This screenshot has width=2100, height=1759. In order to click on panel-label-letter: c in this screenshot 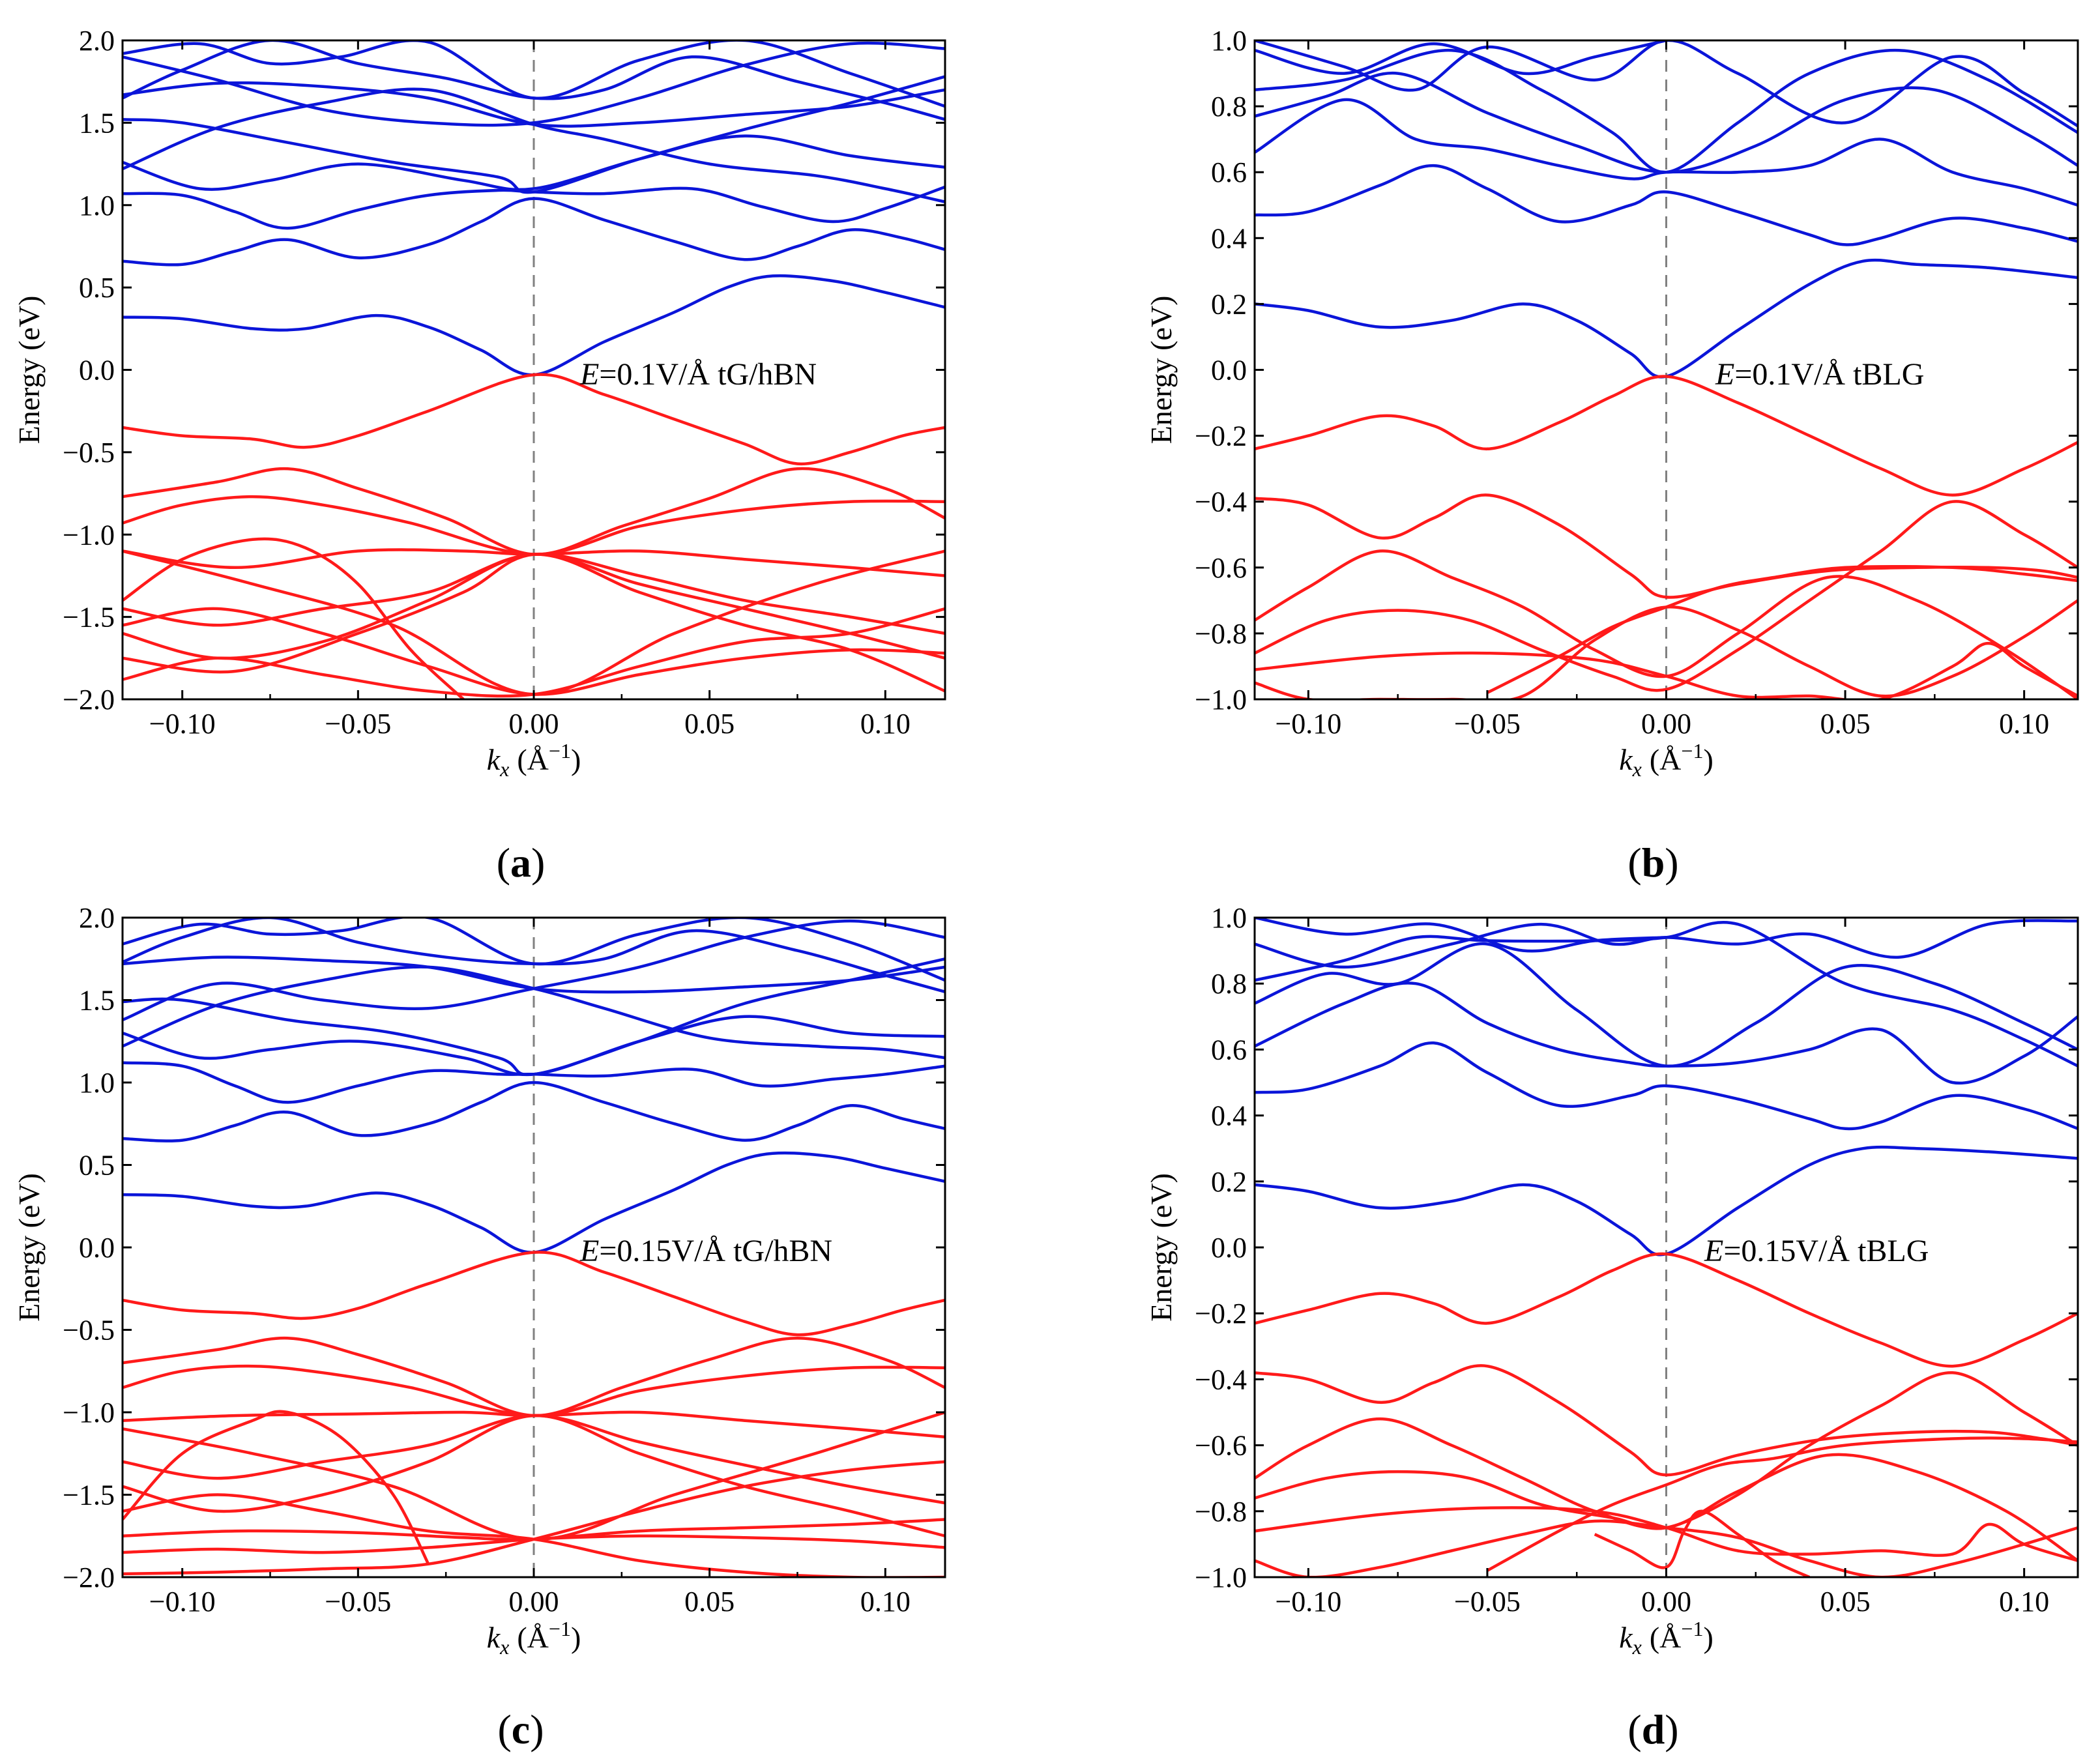, I will do `click(521, 1729)`.